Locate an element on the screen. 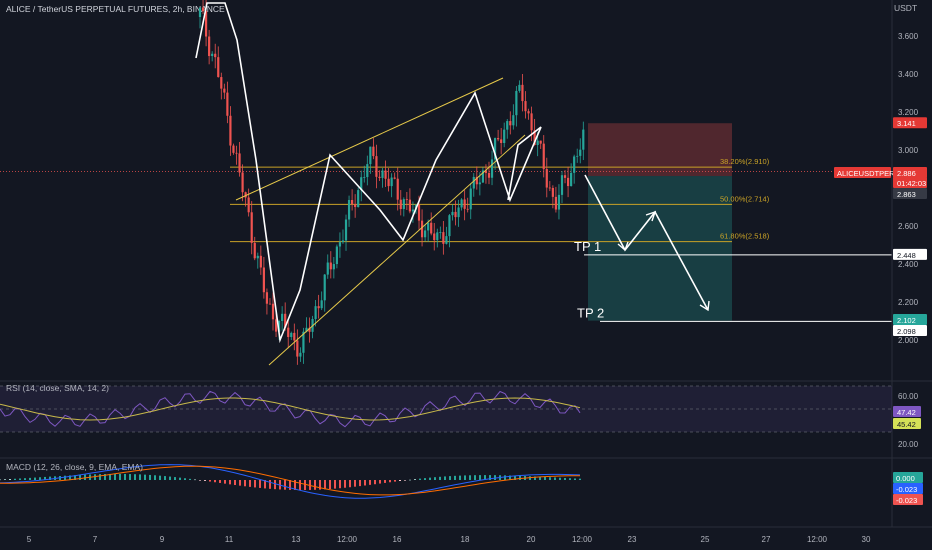  symbol-badge is located at coordinates (862, 172).